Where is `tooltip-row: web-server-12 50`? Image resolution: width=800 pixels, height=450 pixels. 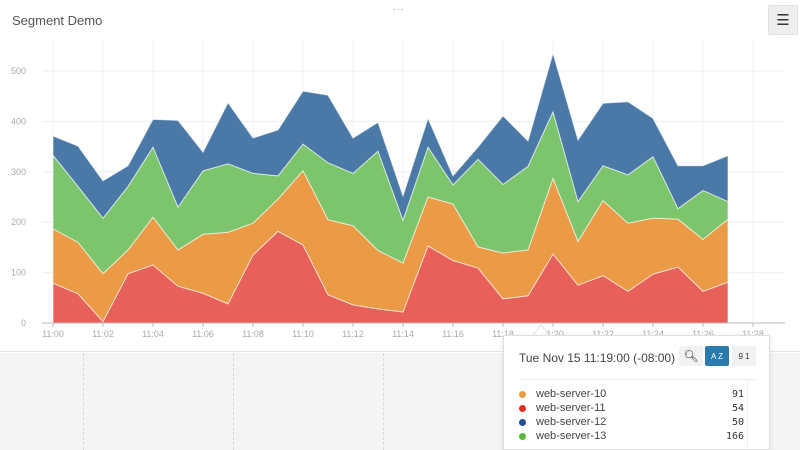 tooltip-row: web-server-12 50 is located at coordinates (631, 422).